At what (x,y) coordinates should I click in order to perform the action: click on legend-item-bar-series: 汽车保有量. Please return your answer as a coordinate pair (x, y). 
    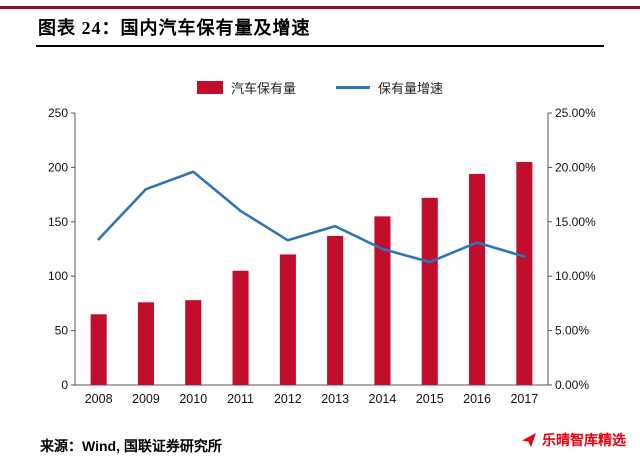
    Looking at the image, I should click on (246, 87).